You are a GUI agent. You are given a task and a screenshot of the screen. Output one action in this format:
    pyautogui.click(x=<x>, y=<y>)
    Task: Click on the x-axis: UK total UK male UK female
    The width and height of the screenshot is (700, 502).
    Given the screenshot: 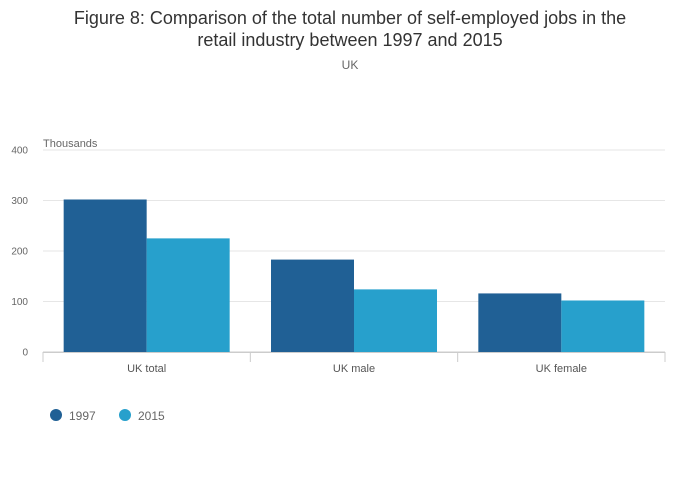 What is the action you would take?
    pyautogui.click(x=354, y=363)
    